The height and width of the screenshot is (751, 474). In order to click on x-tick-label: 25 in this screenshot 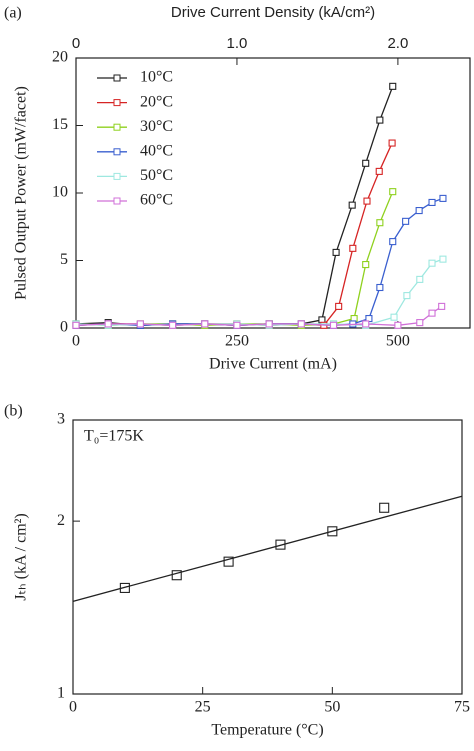, I will do `click(203, 707)`.